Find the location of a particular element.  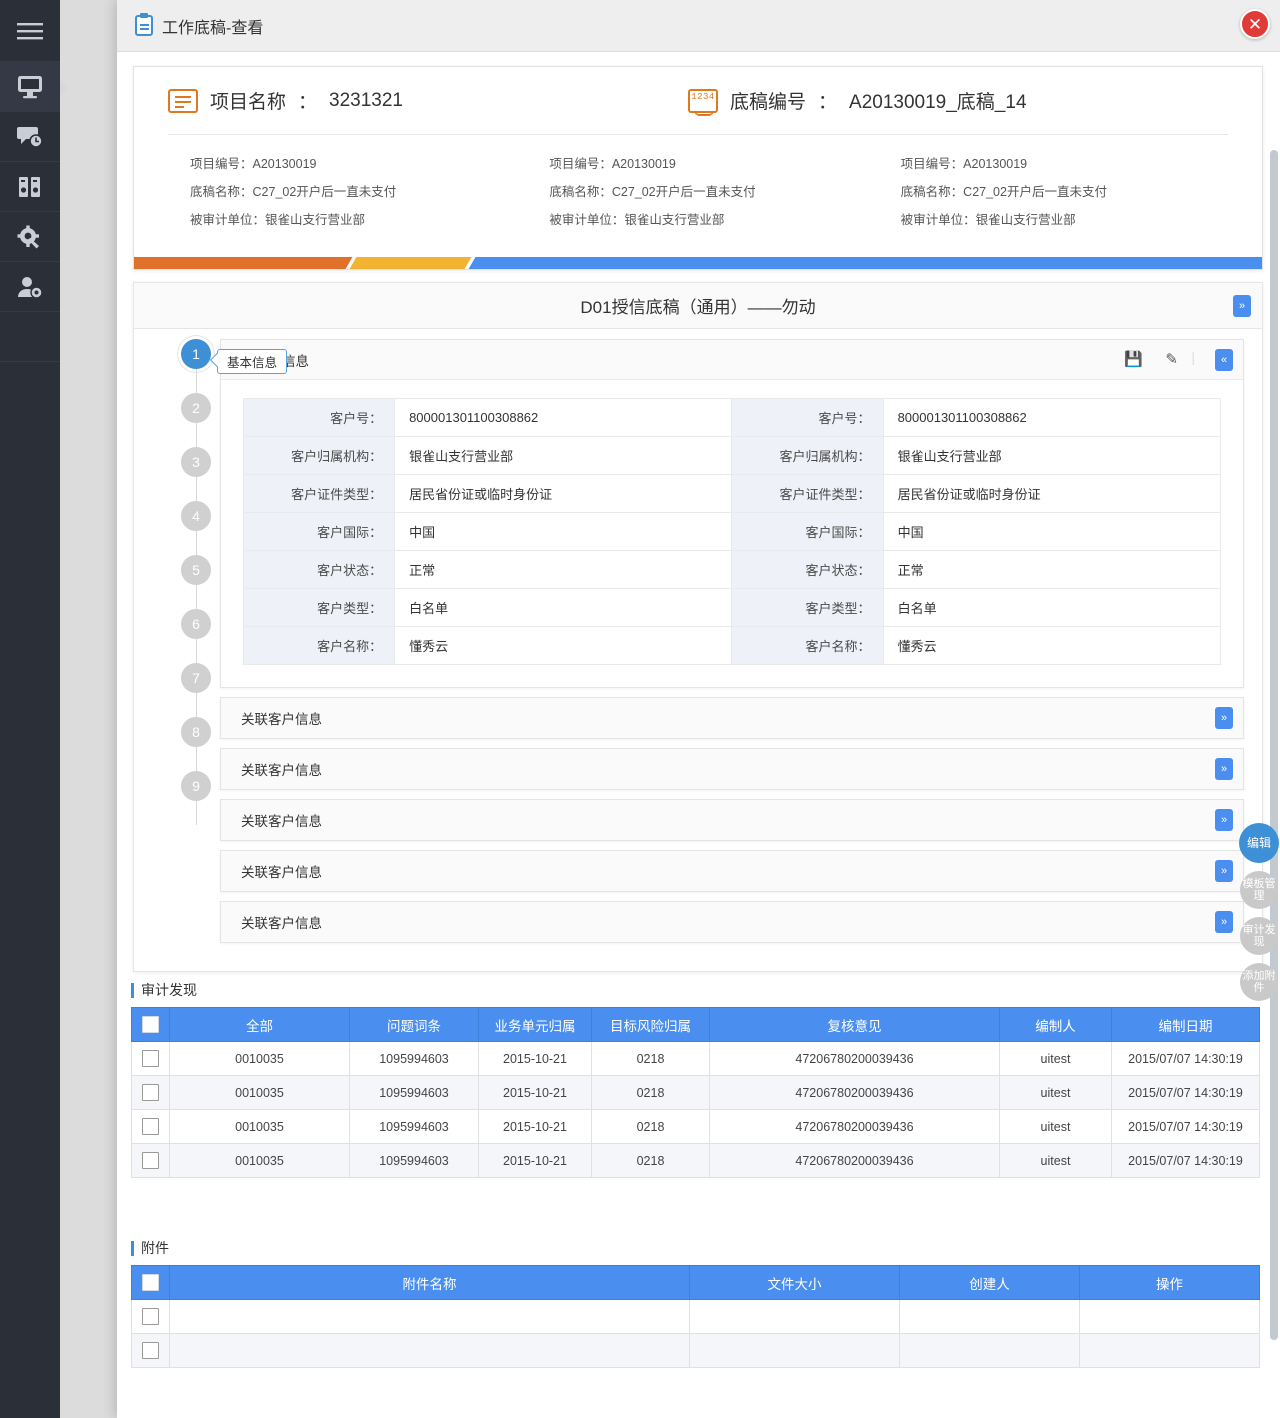

table-row: 客户状态： 正常 客户状态： 正常 is located at coordinates (732, 569).